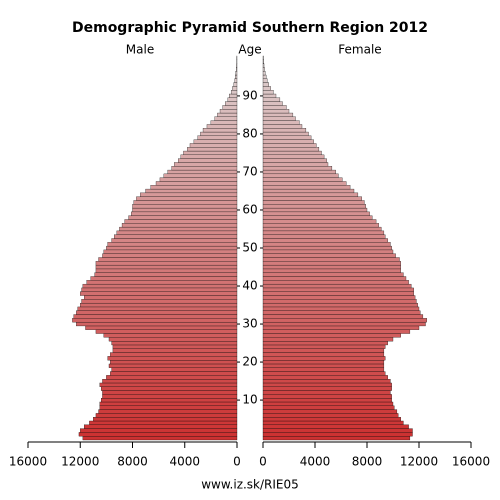  What do you see at coordinates (28, 462) in the screenshot?
I see `x-tick-label: 16000` at bounding box center [28, 462].